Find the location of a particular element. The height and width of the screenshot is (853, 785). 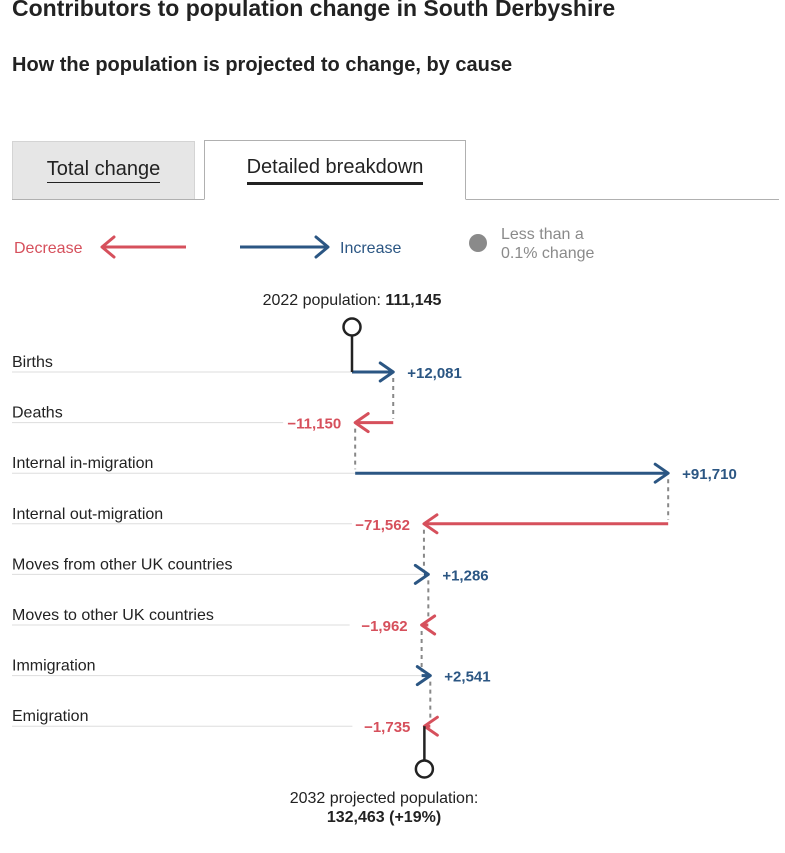

tab-detailed-breakdown: Detailed breakdown is located at coordinates (335, 170).